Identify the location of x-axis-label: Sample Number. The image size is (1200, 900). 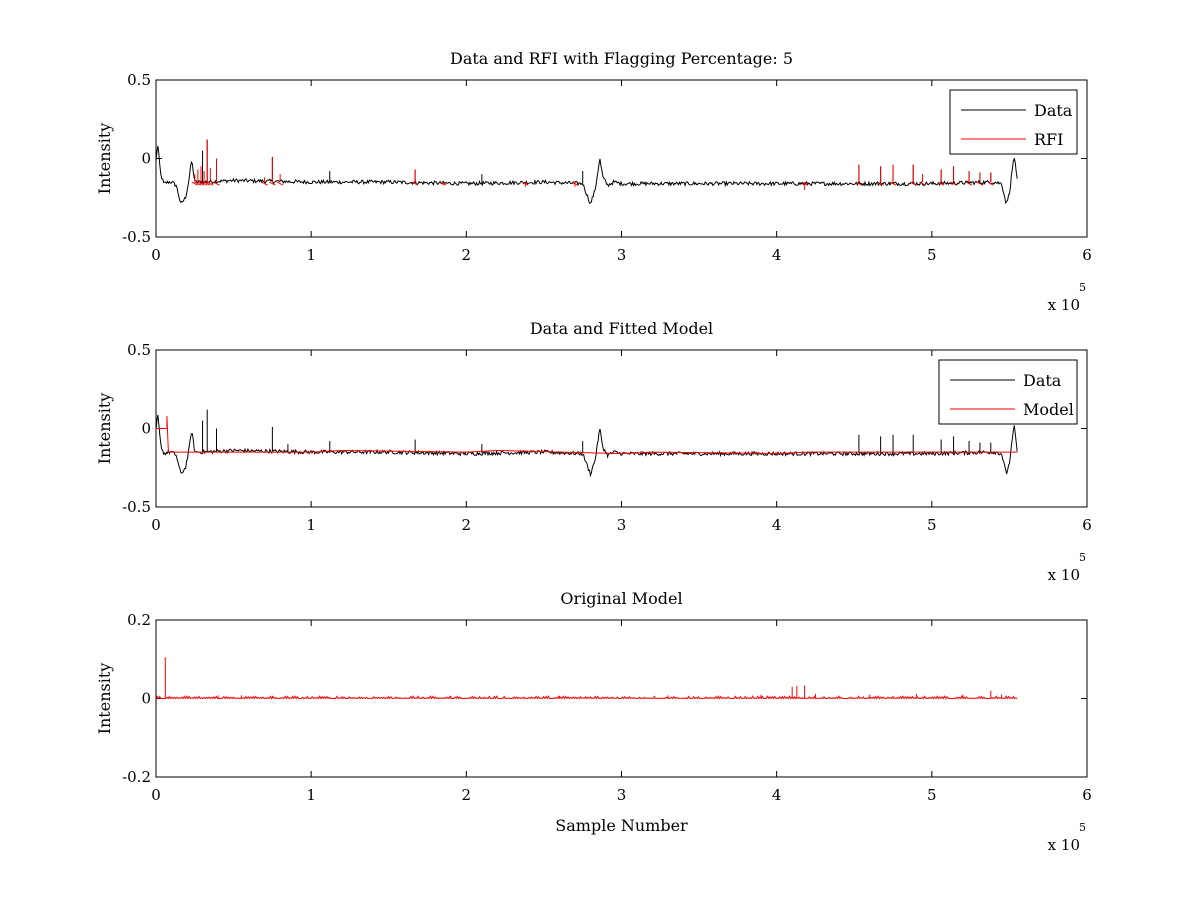
(621, 825).